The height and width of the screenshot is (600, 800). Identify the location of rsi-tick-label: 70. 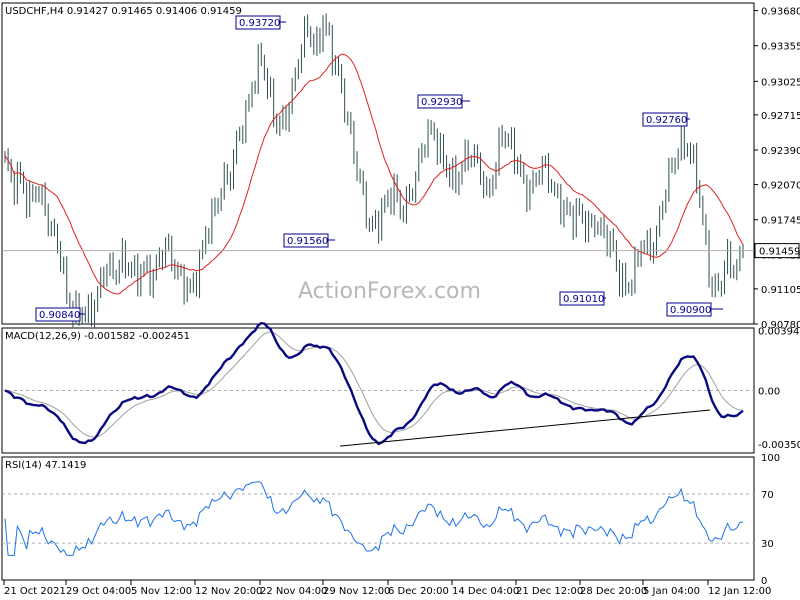
(767, 495).